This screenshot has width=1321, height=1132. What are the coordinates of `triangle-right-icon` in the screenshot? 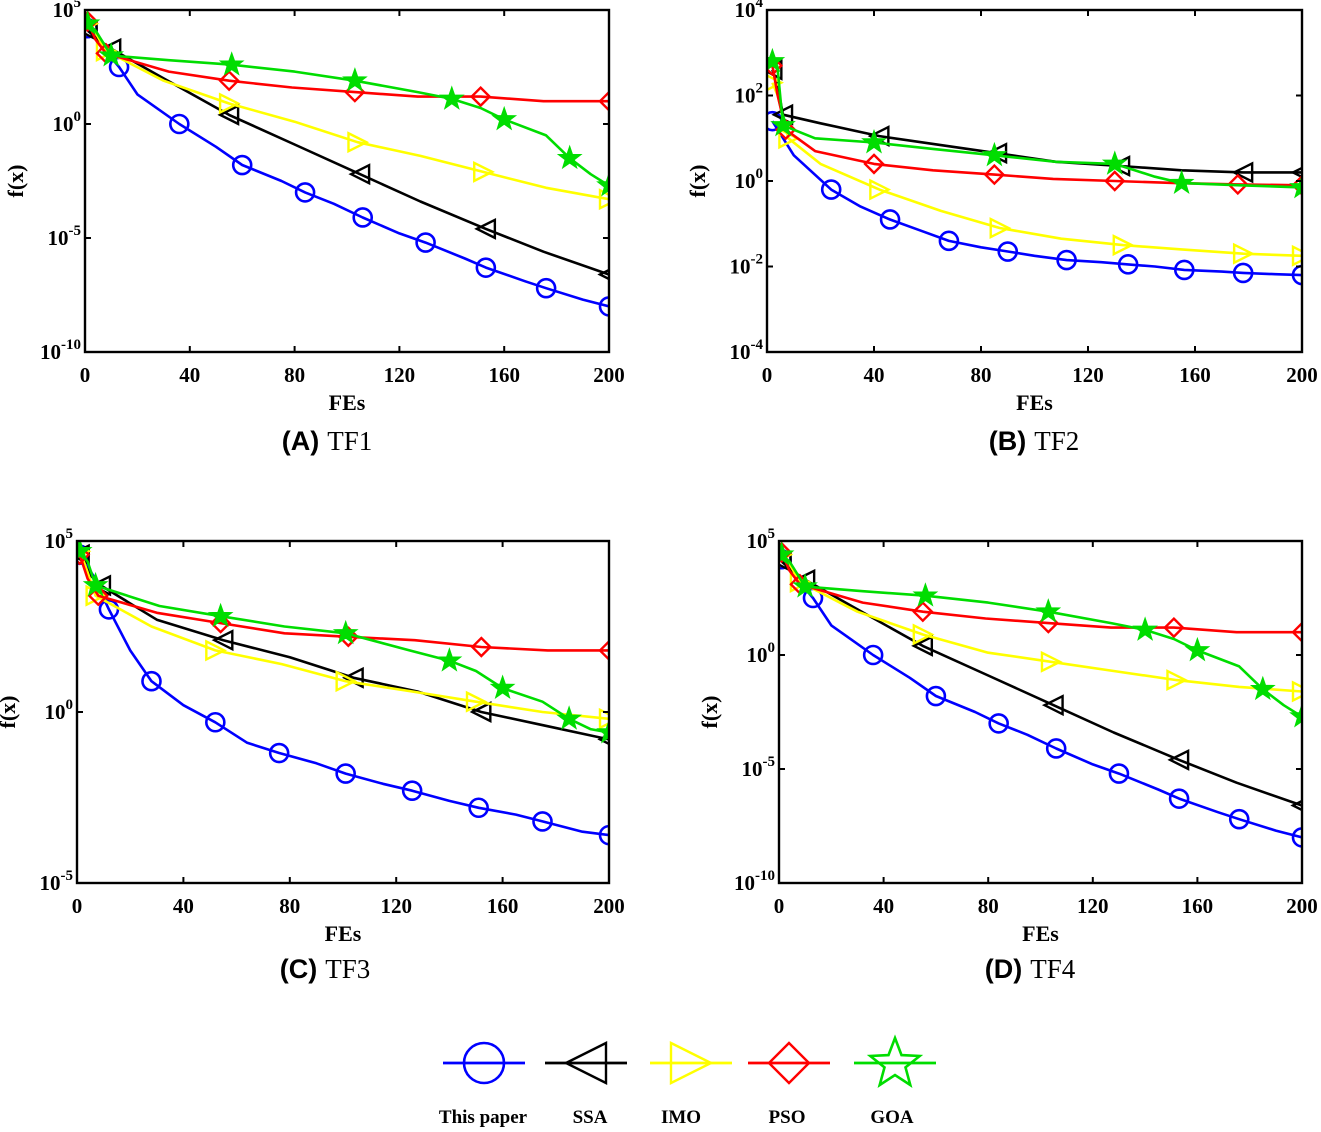 It's located at (691, 1063).